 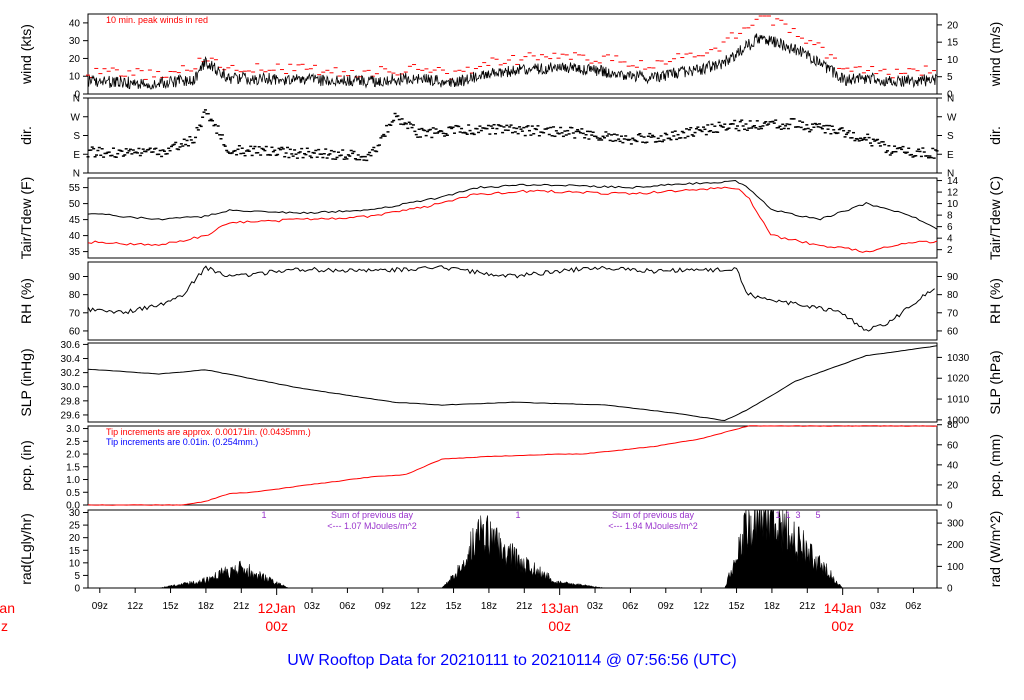 What do you see at coordinates (995, 135) in the screenshot?
I see `dir-ylabel-right: dir.` at bounding box center [995, 135].